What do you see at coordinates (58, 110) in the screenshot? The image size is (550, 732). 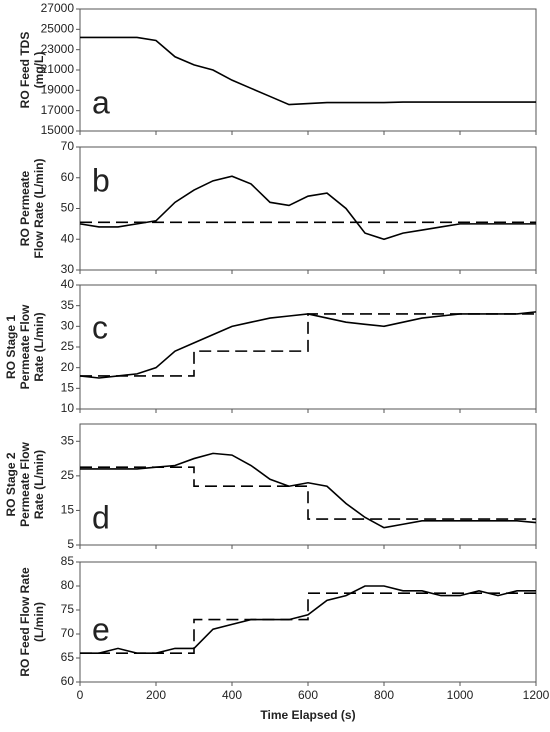 I see `y-tick-label: 17000` at bounding box center [58, 110].